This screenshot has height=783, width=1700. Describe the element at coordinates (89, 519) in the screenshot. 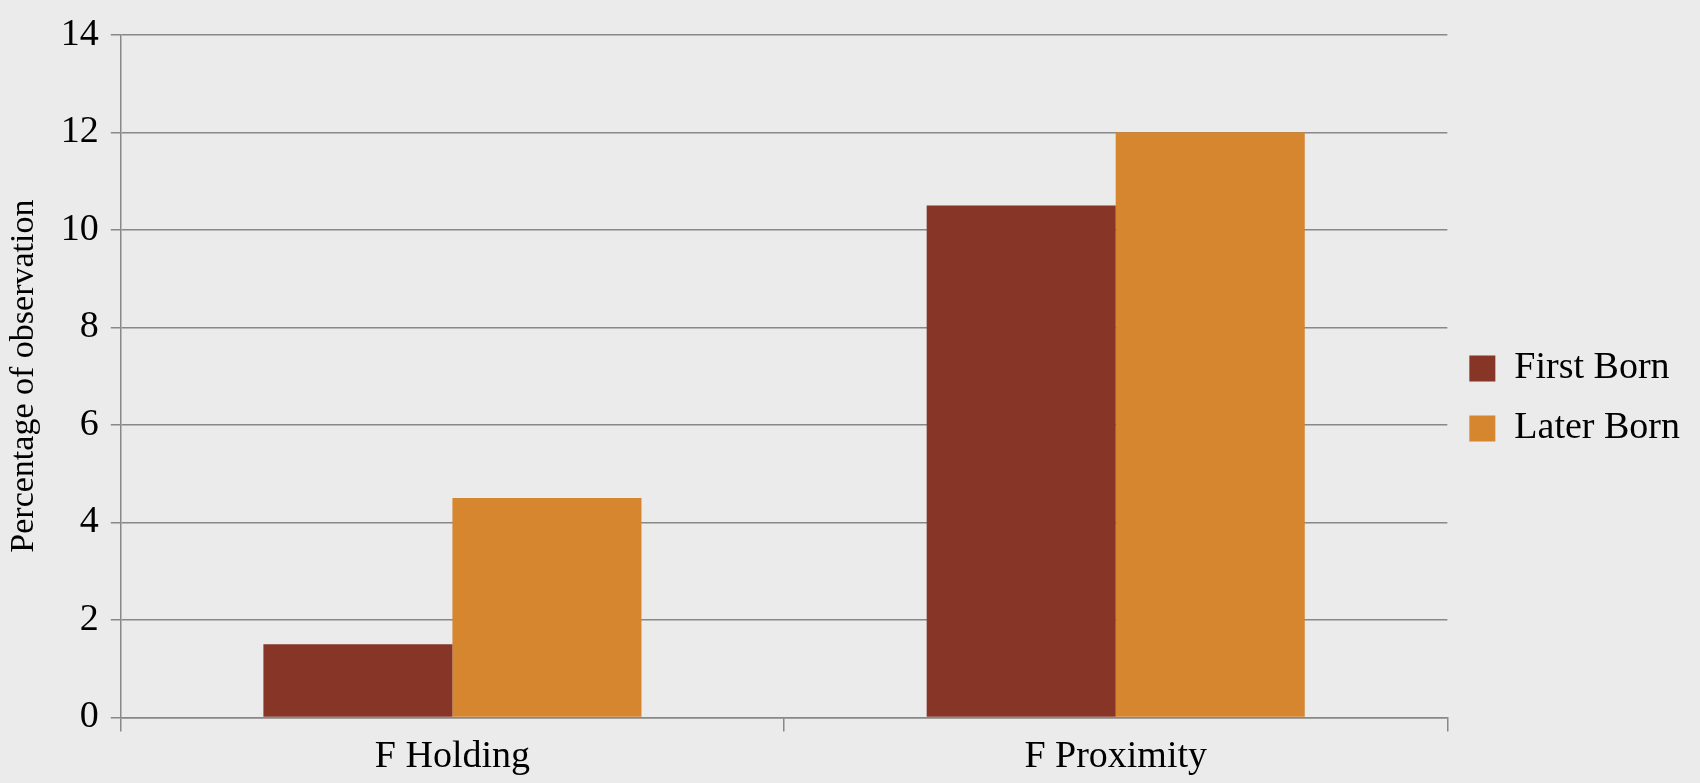

I see `y-tick-label: 4` at that location.